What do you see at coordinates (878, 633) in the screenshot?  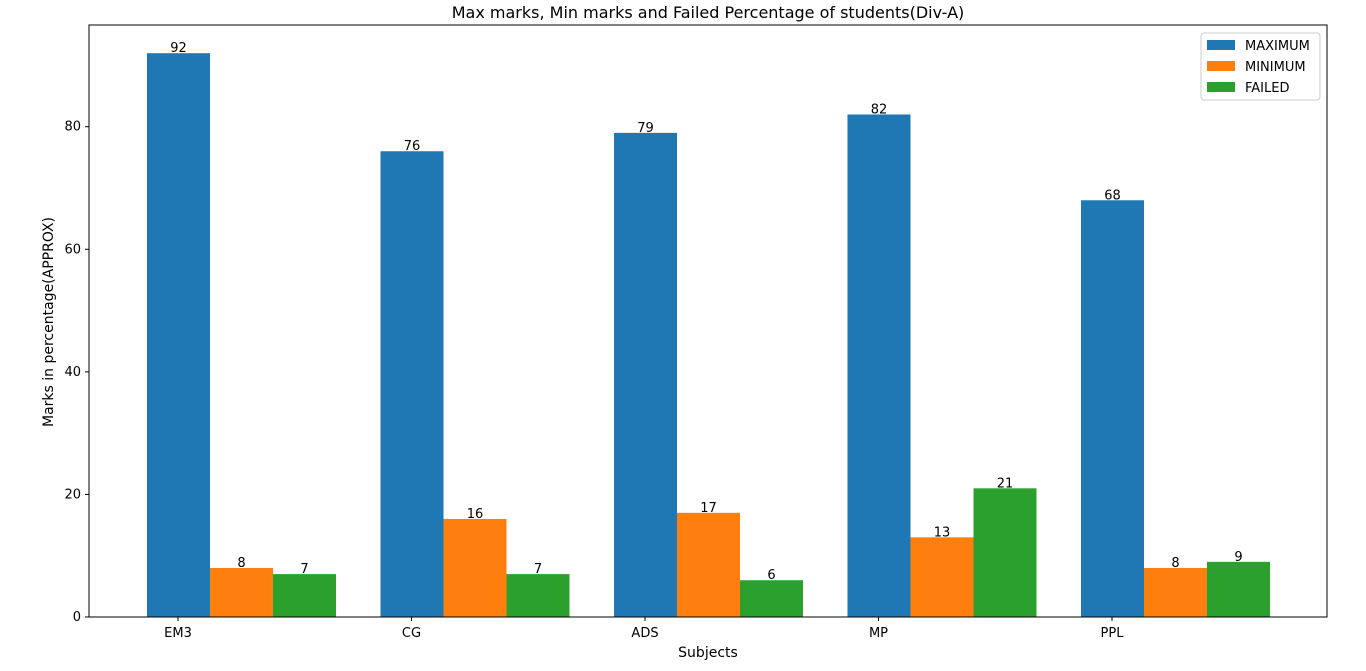 I see `x-tick-label: MP` at bounding box center [878, 633].